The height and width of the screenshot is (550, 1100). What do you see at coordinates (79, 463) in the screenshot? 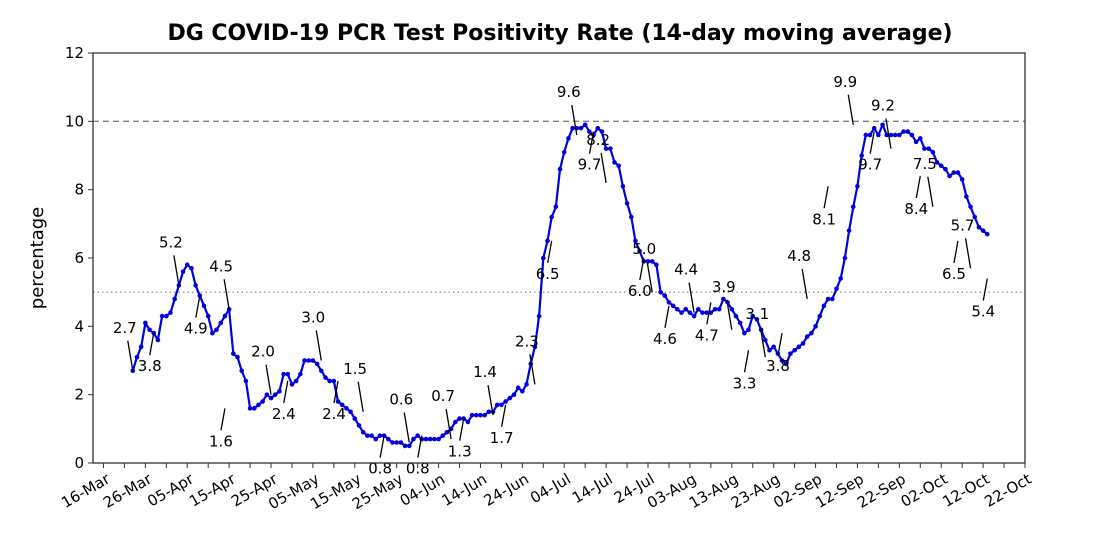
I see `y-tick-label: 0` at bounding box center [79, 463].